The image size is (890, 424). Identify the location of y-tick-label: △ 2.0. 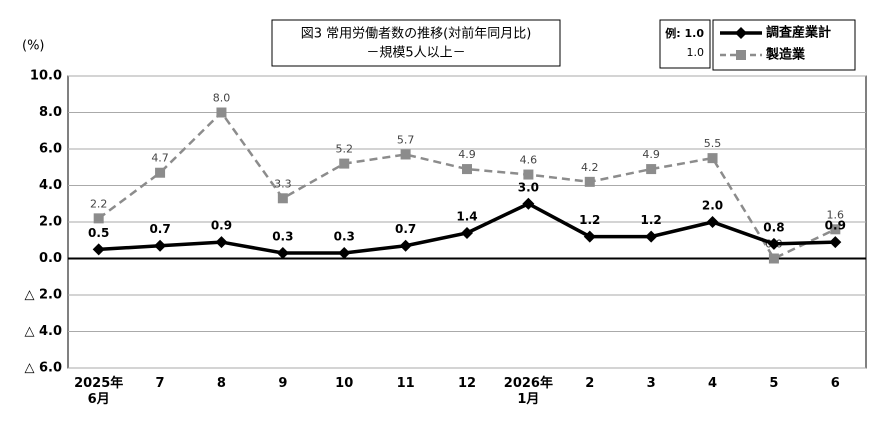
(43, 295).